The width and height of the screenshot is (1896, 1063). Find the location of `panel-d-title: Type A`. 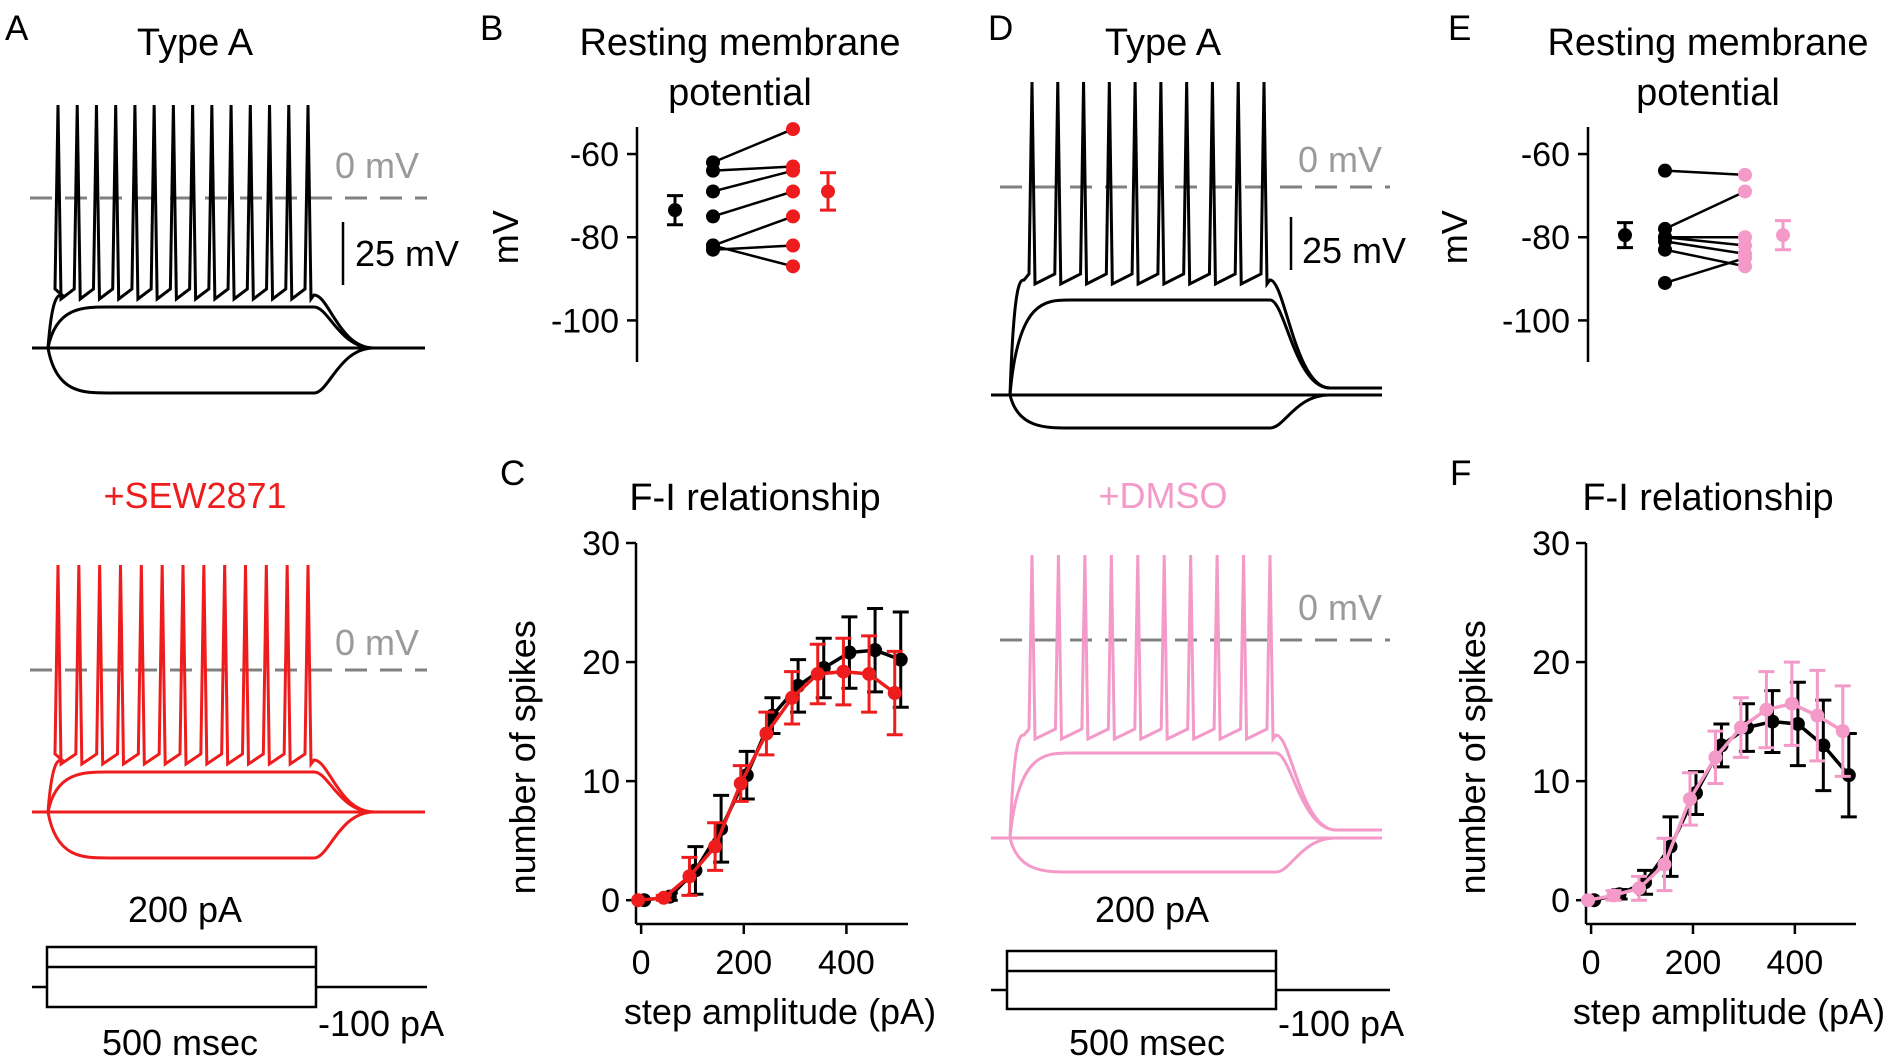

panel-d-title: Type A is located at coordinates (1163, 43).